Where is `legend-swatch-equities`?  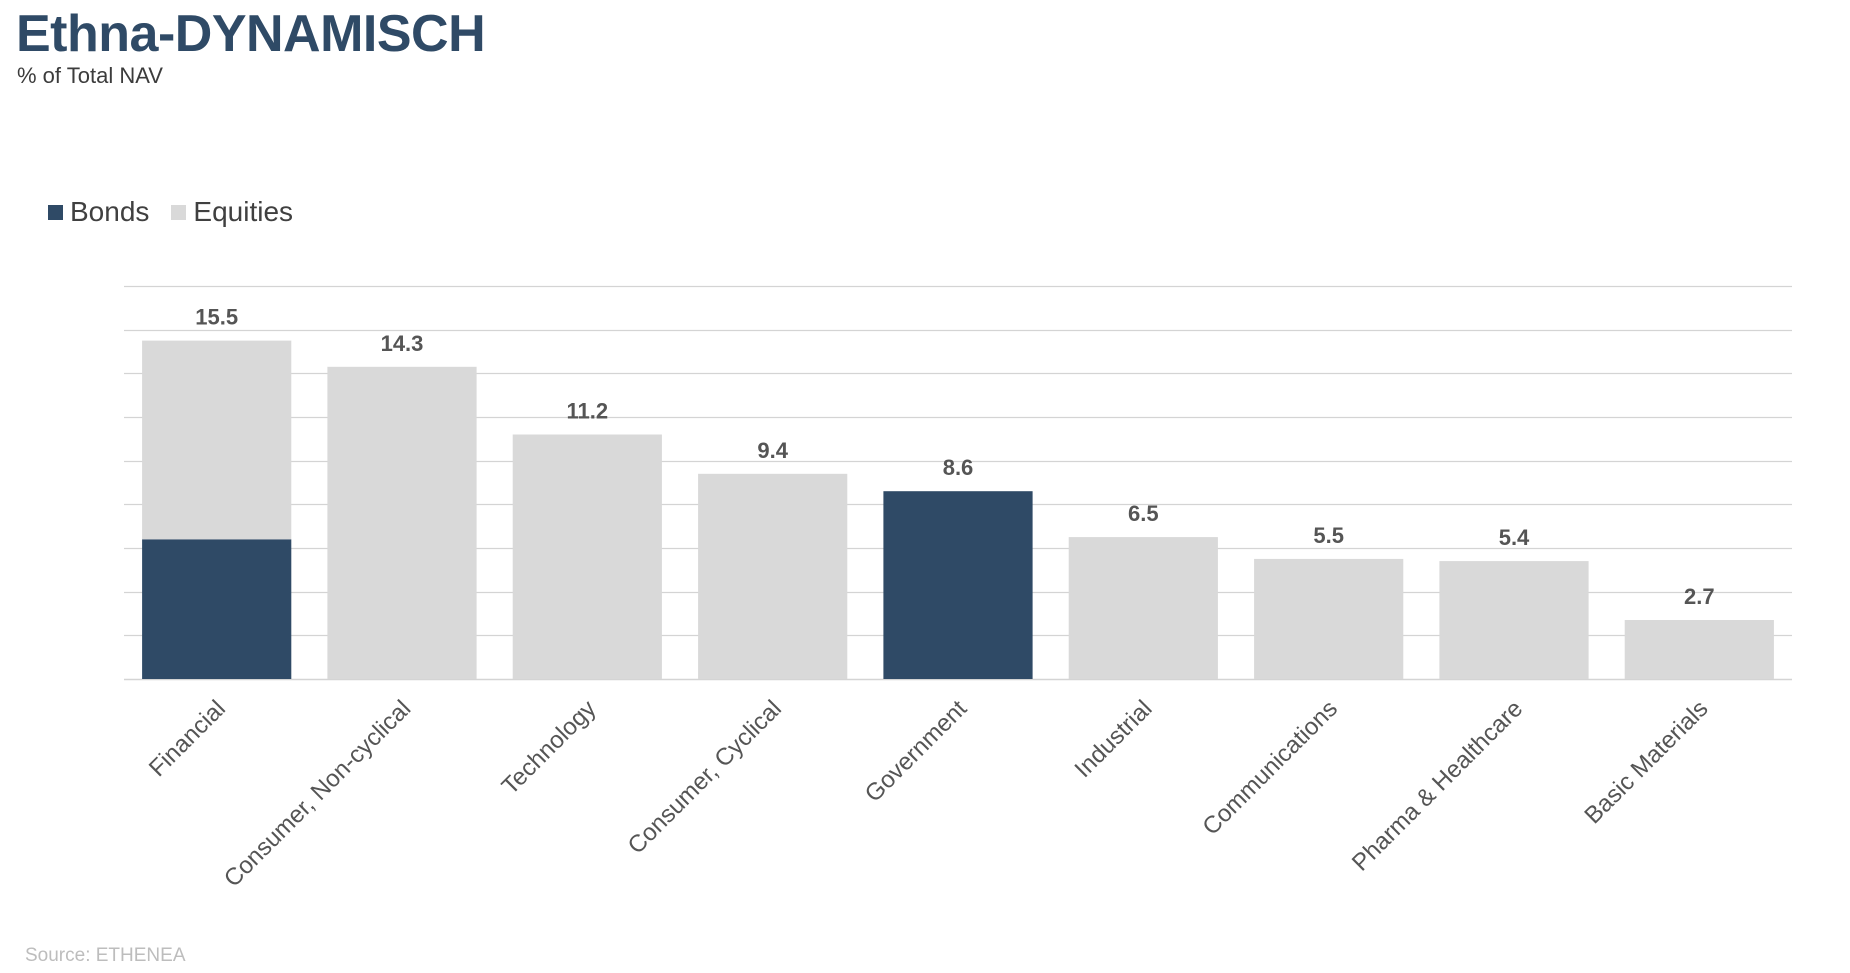
legend-swatch-equities is located at coordinates (179, 212).